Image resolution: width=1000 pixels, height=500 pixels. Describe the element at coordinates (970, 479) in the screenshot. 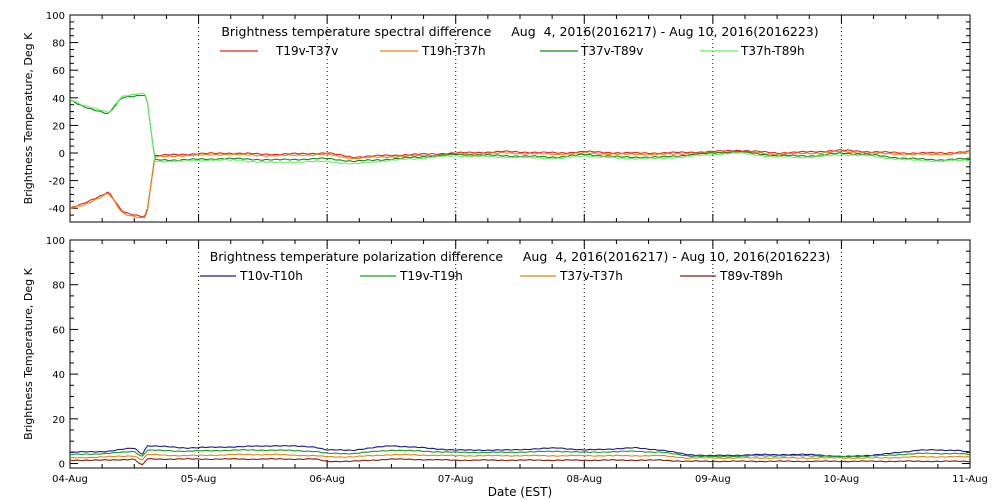

I see `x-tick-label: 11-Aug` at that location.